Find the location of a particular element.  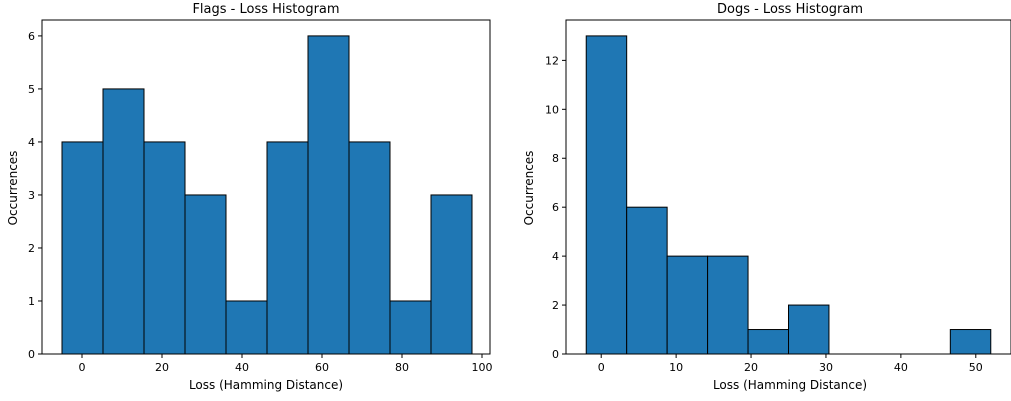

y-tick-label: 5 is located at coordinates (31, 89).